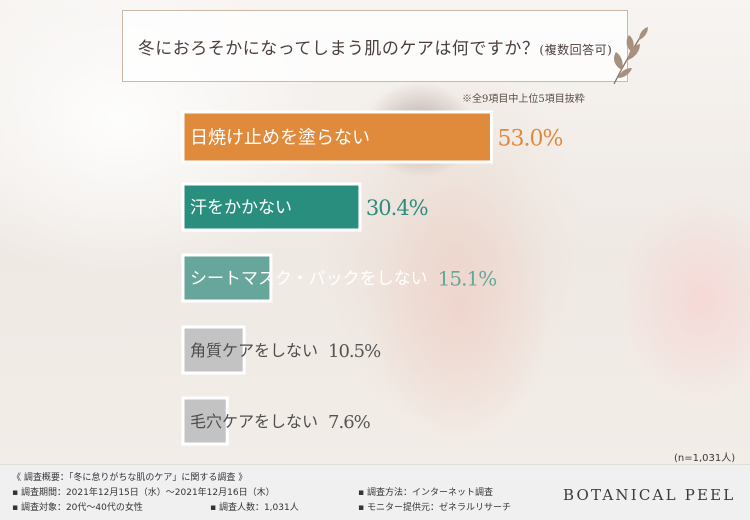 The image size is (750, 520). What do you see at coordinates (241, 208) in the screenshot?
I see `bar-label-2: 汗をかかない` at bounding box center [241, 208].